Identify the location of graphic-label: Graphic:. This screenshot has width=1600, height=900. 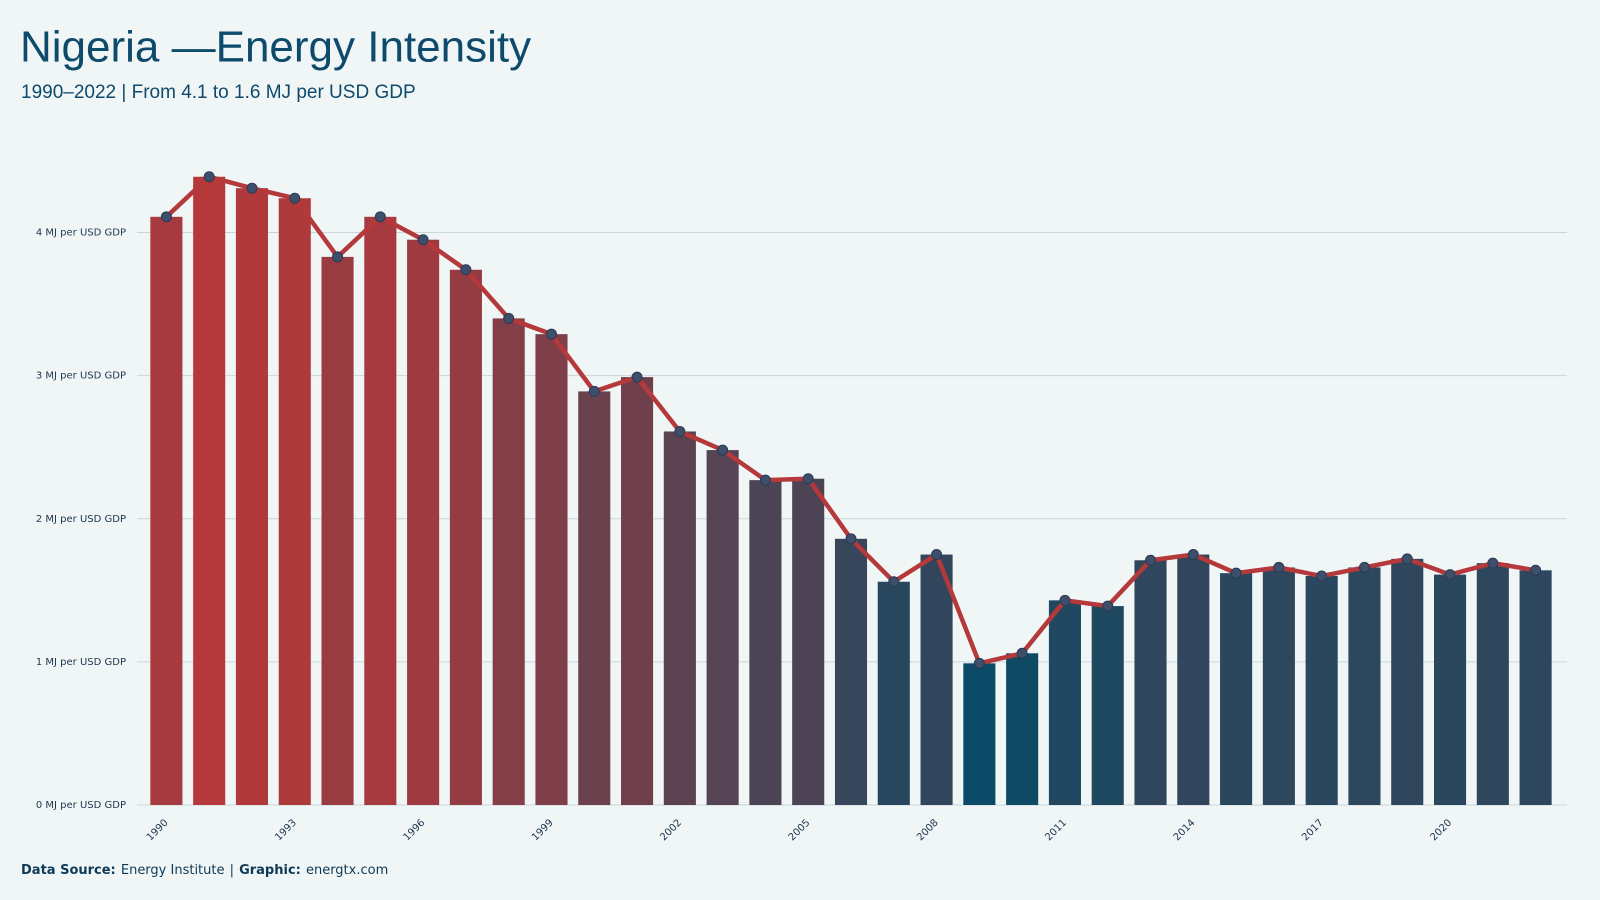
(270, 870).